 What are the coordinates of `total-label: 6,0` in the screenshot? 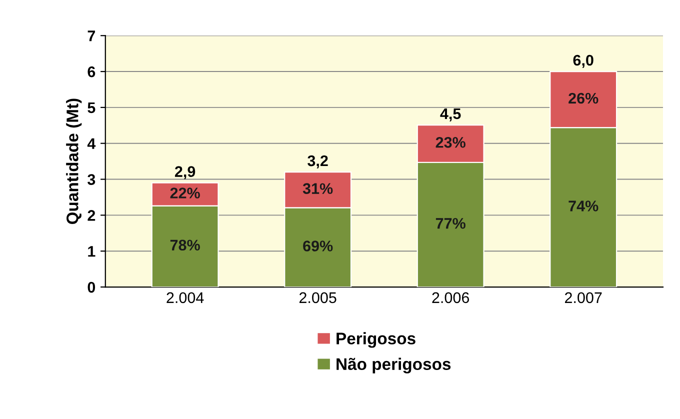 It's located at (583, 61).